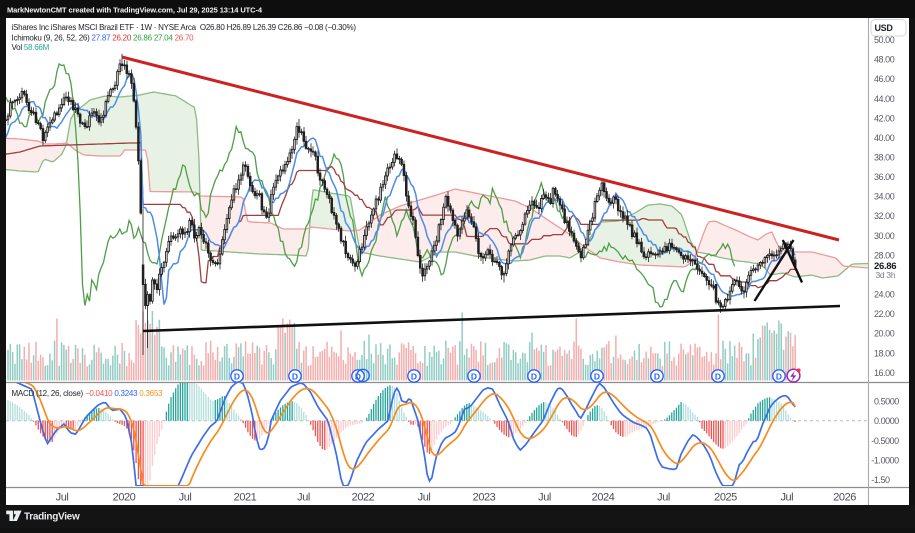 The height and width of the screenshot is (533, 915). Describe the element at coordinates (883, 28) in the screenshot. I see `svg-text: USD` at that location.